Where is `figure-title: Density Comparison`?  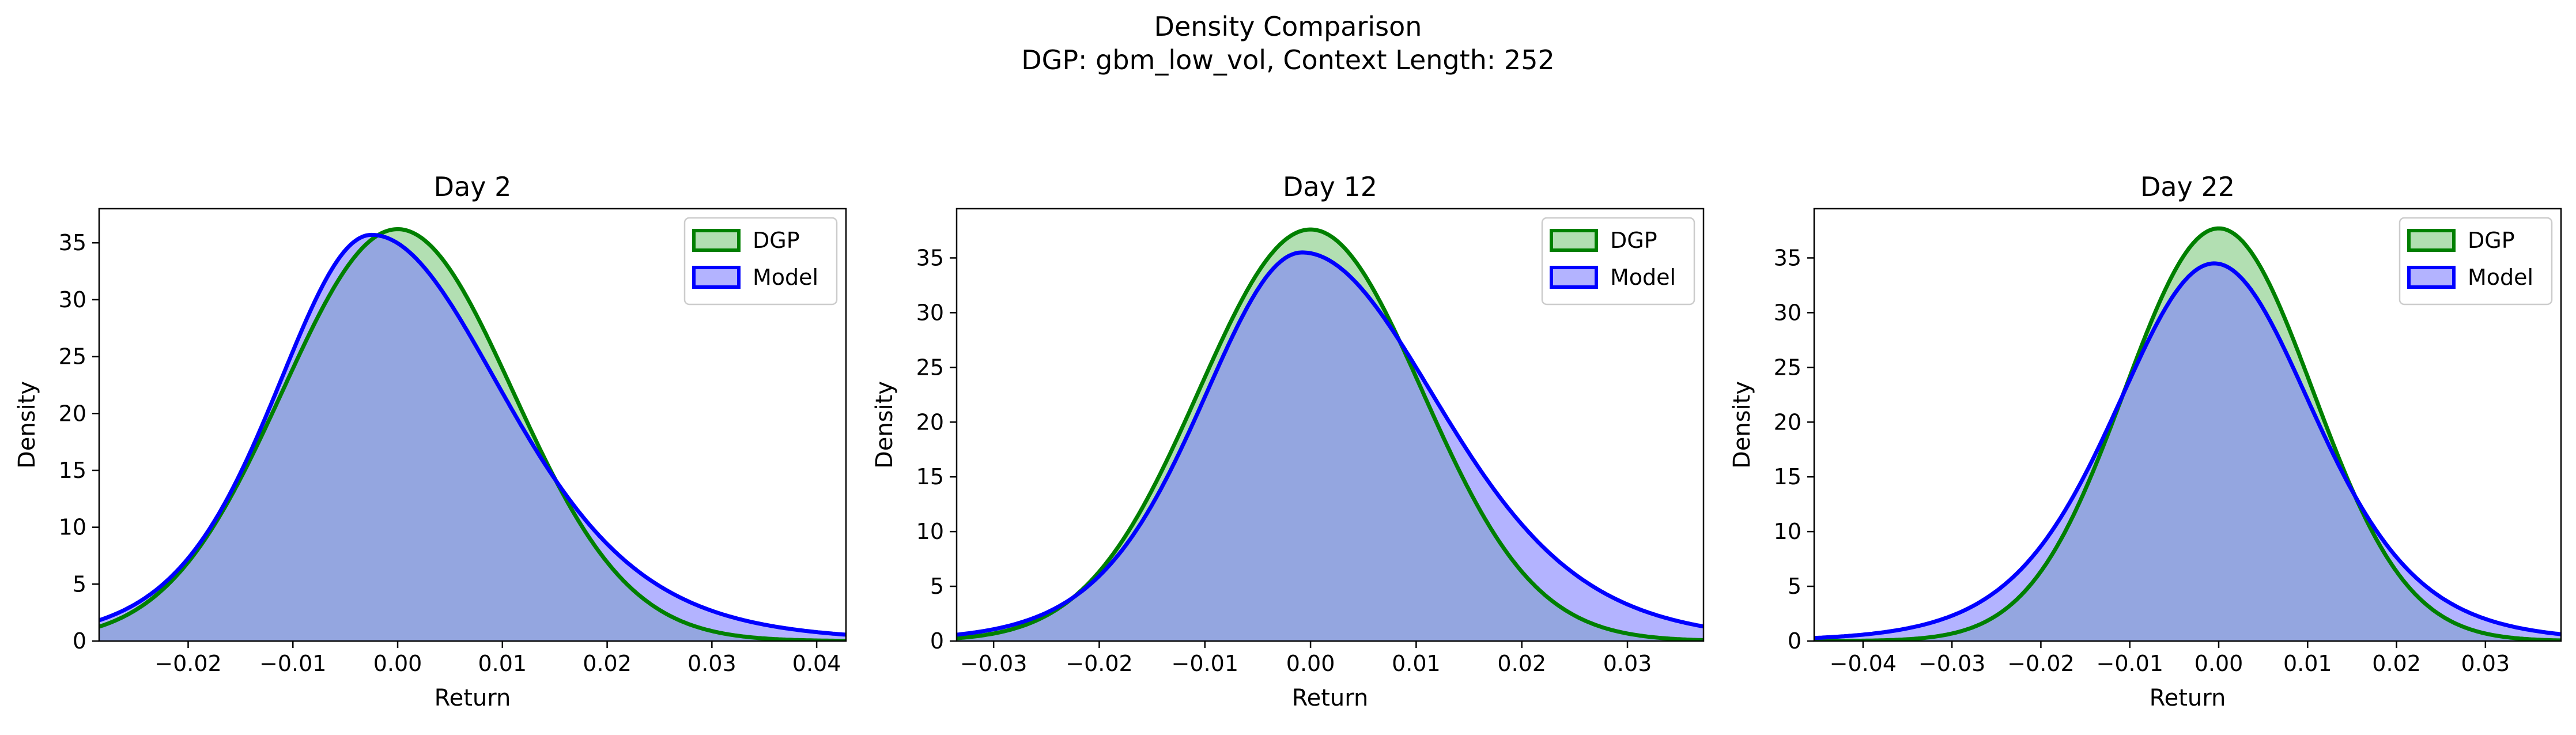 figure-title: Density Comparison is located at coordinates (1288, 26).